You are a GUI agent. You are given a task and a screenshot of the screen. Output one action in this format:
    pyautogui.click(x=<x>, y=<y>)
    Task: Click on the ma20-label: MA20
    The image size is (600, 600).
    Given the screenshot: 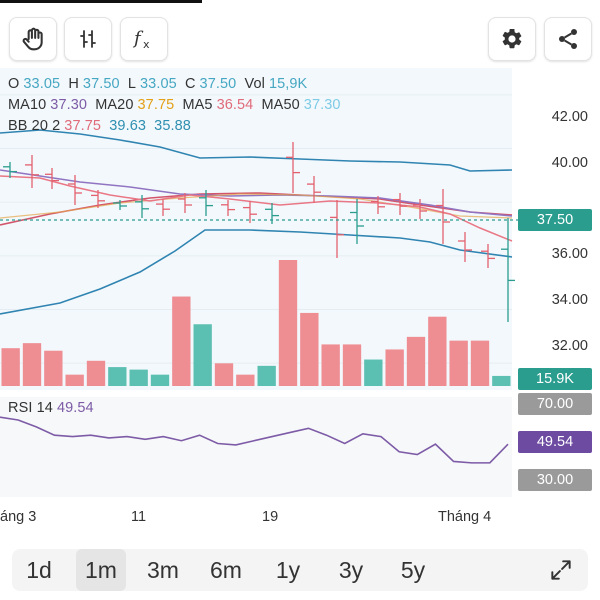 What is the action you would take?
    pyautogui.click(x=114, y=105)
    